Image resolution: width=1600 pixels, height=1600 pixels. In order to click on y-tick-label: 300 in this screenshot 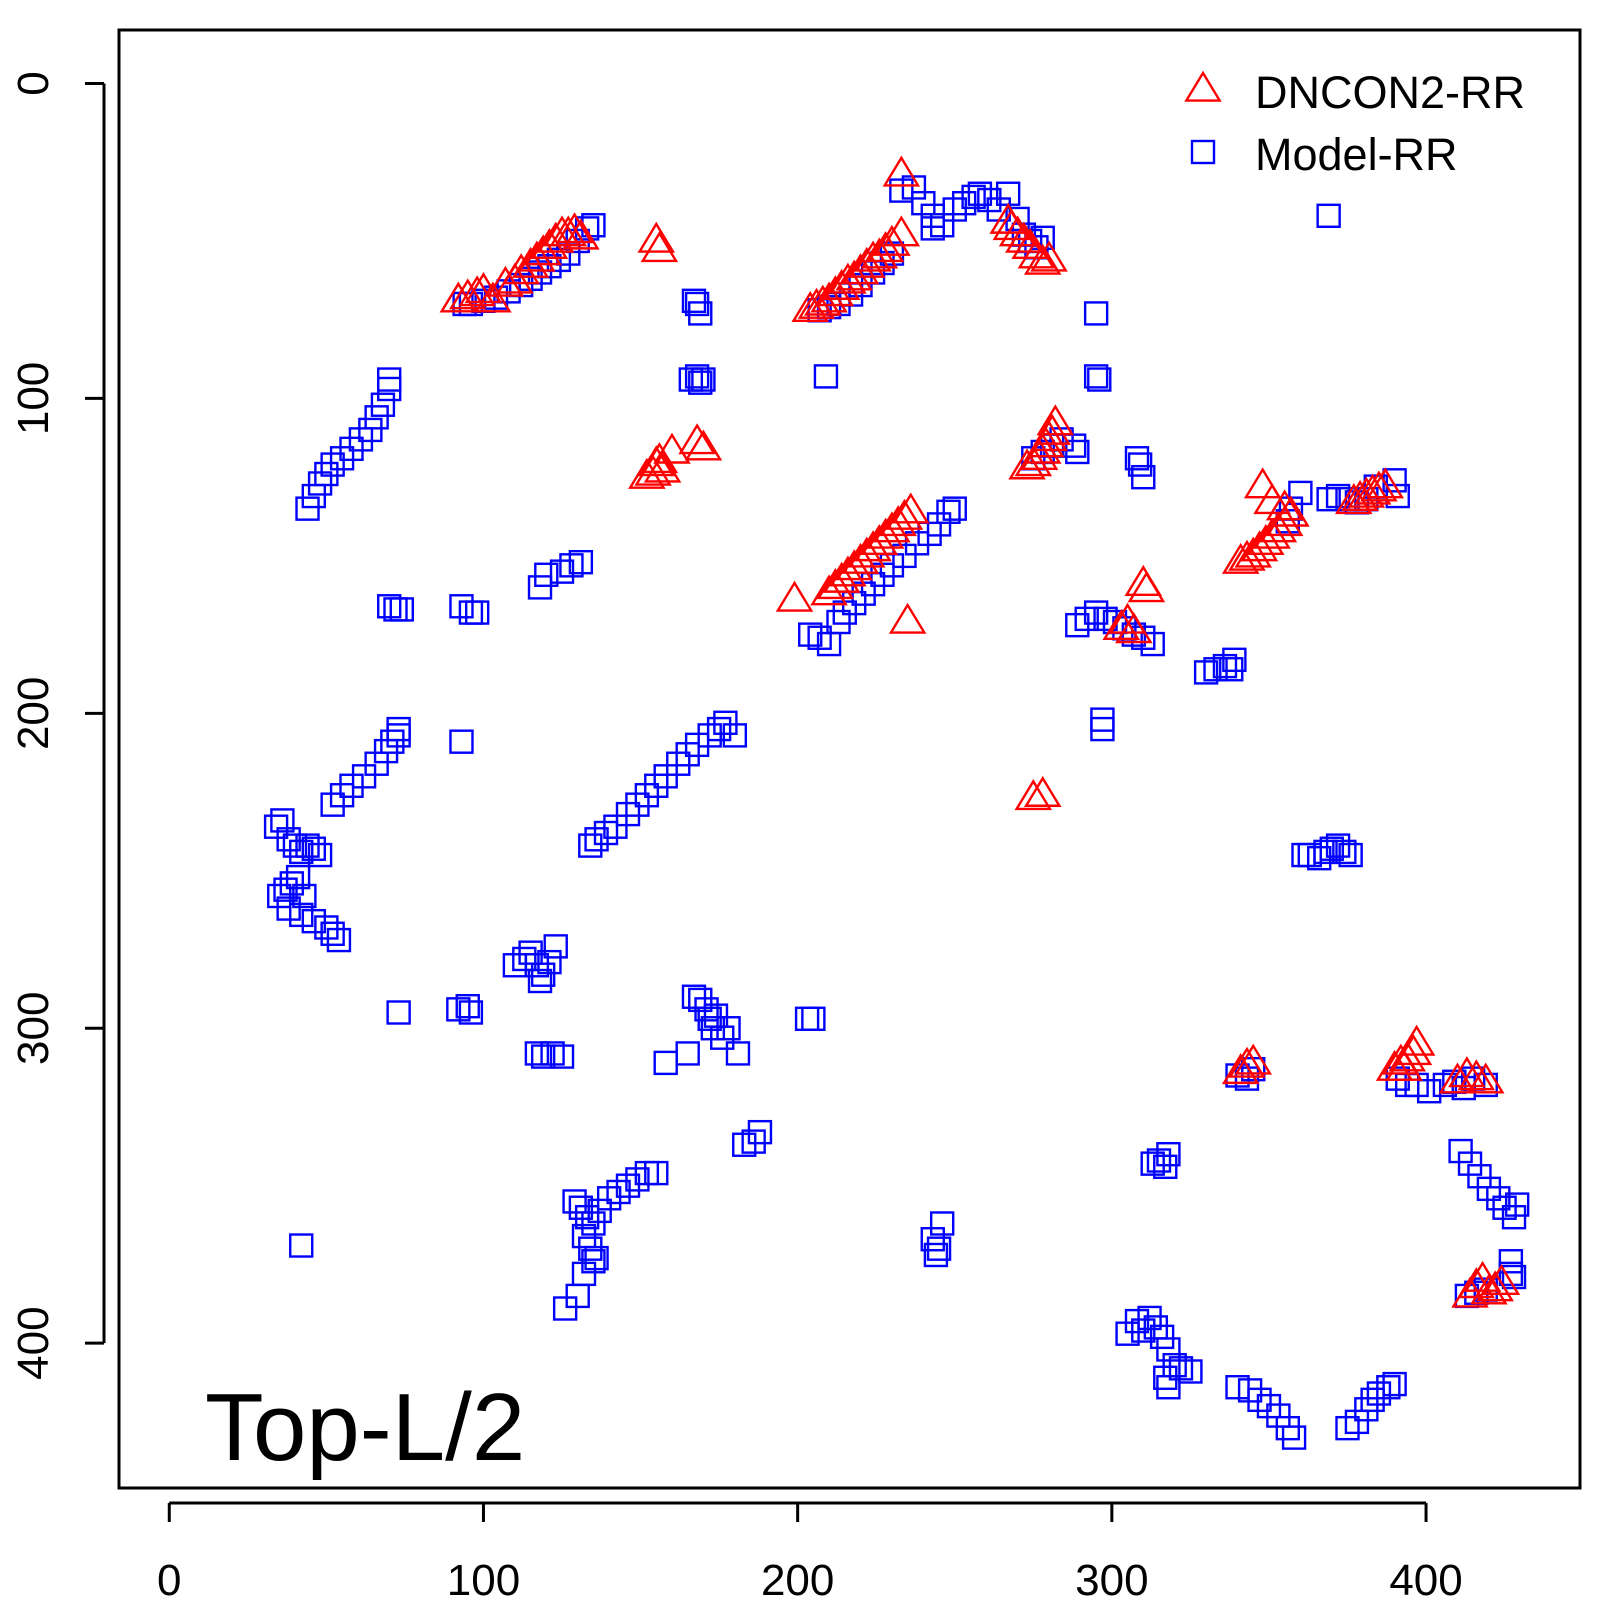, I will do `click(33, 1028)`.